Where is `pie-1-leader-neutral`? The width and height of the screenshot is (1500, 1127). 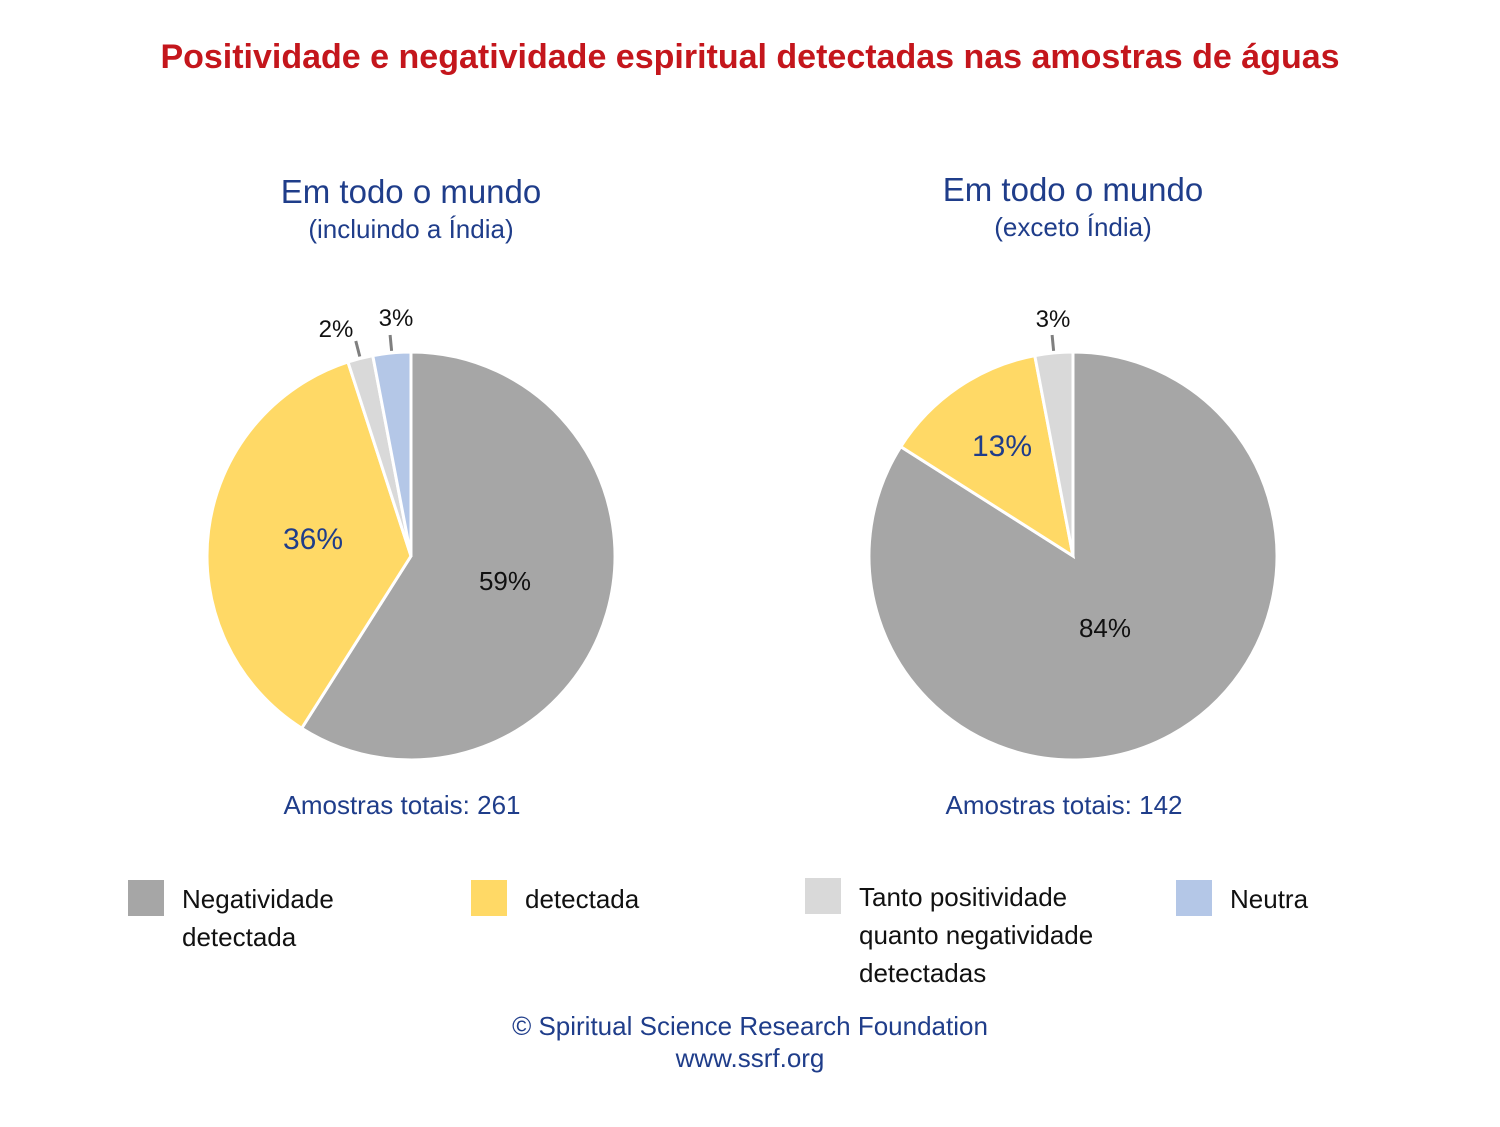 pie-1-leader-neutral is located at coordinates (391, 343).